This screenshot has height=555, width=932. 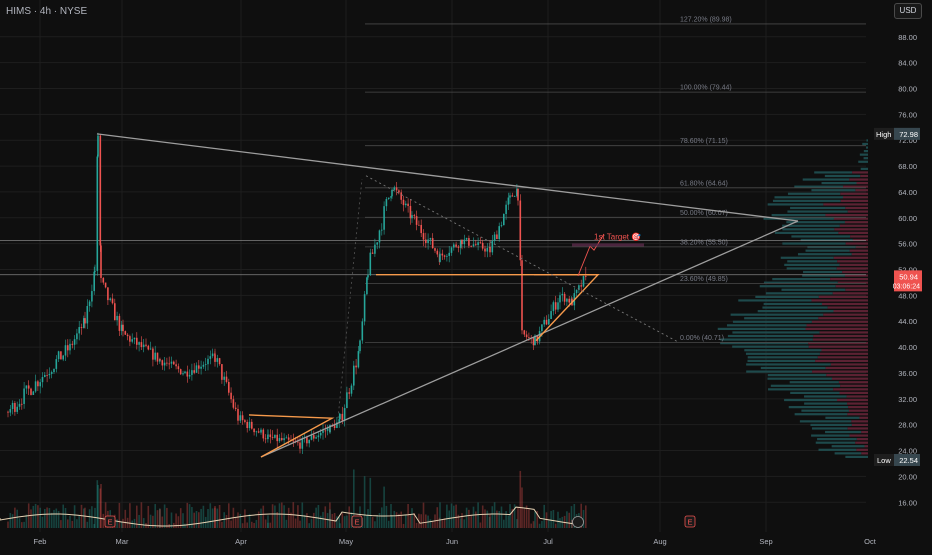 I want to click on projection-dashed-line, so click(x=522, y=259).